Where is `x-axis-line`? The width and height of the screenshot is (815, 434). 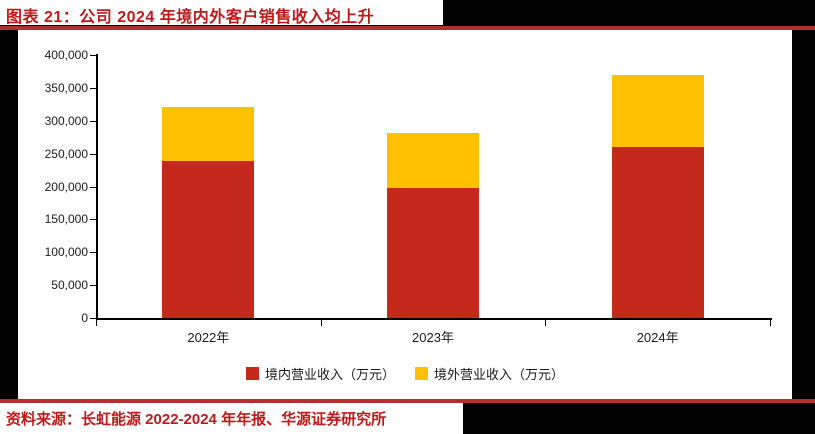
x-axis-line is located at coordinates (434, 319).